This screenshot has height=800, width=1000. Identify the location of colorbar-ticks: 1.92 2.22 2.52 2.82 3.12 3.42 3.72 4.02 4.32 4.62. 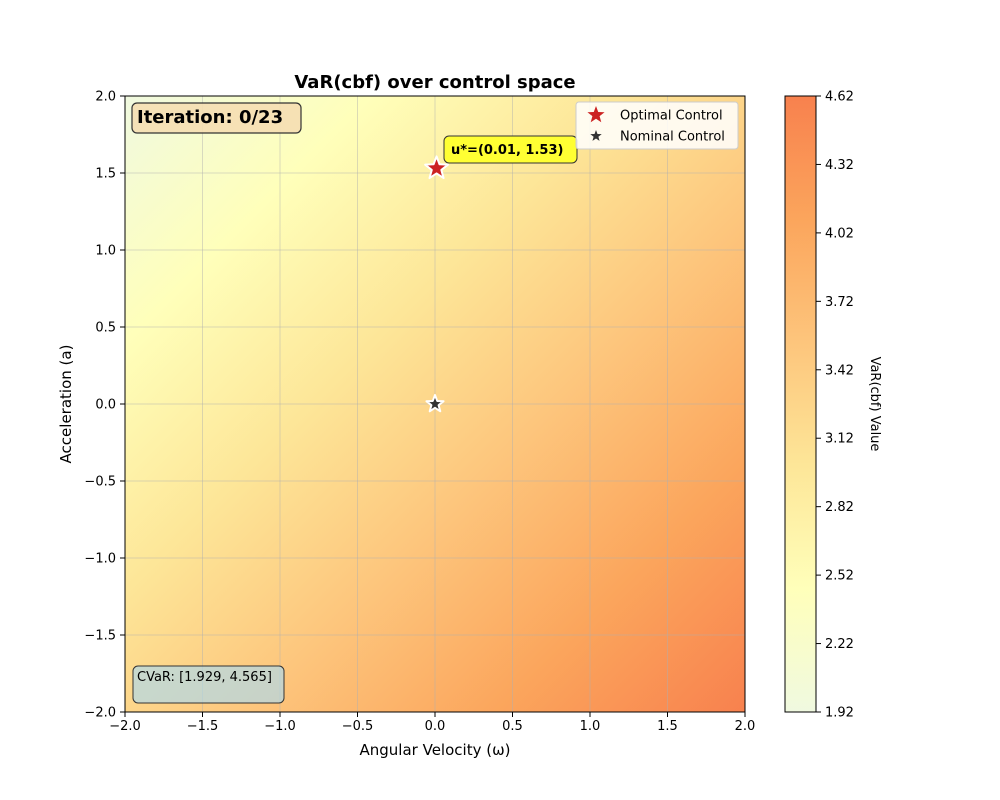
(835, 405).